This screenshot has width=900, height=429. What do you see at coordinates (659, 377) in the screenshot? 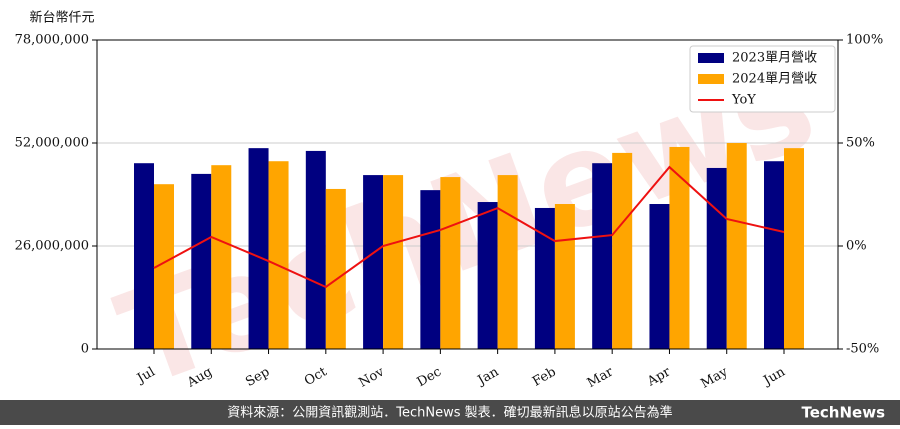
I see `x-tick-label: Apr` at bounding box center [659, 377].